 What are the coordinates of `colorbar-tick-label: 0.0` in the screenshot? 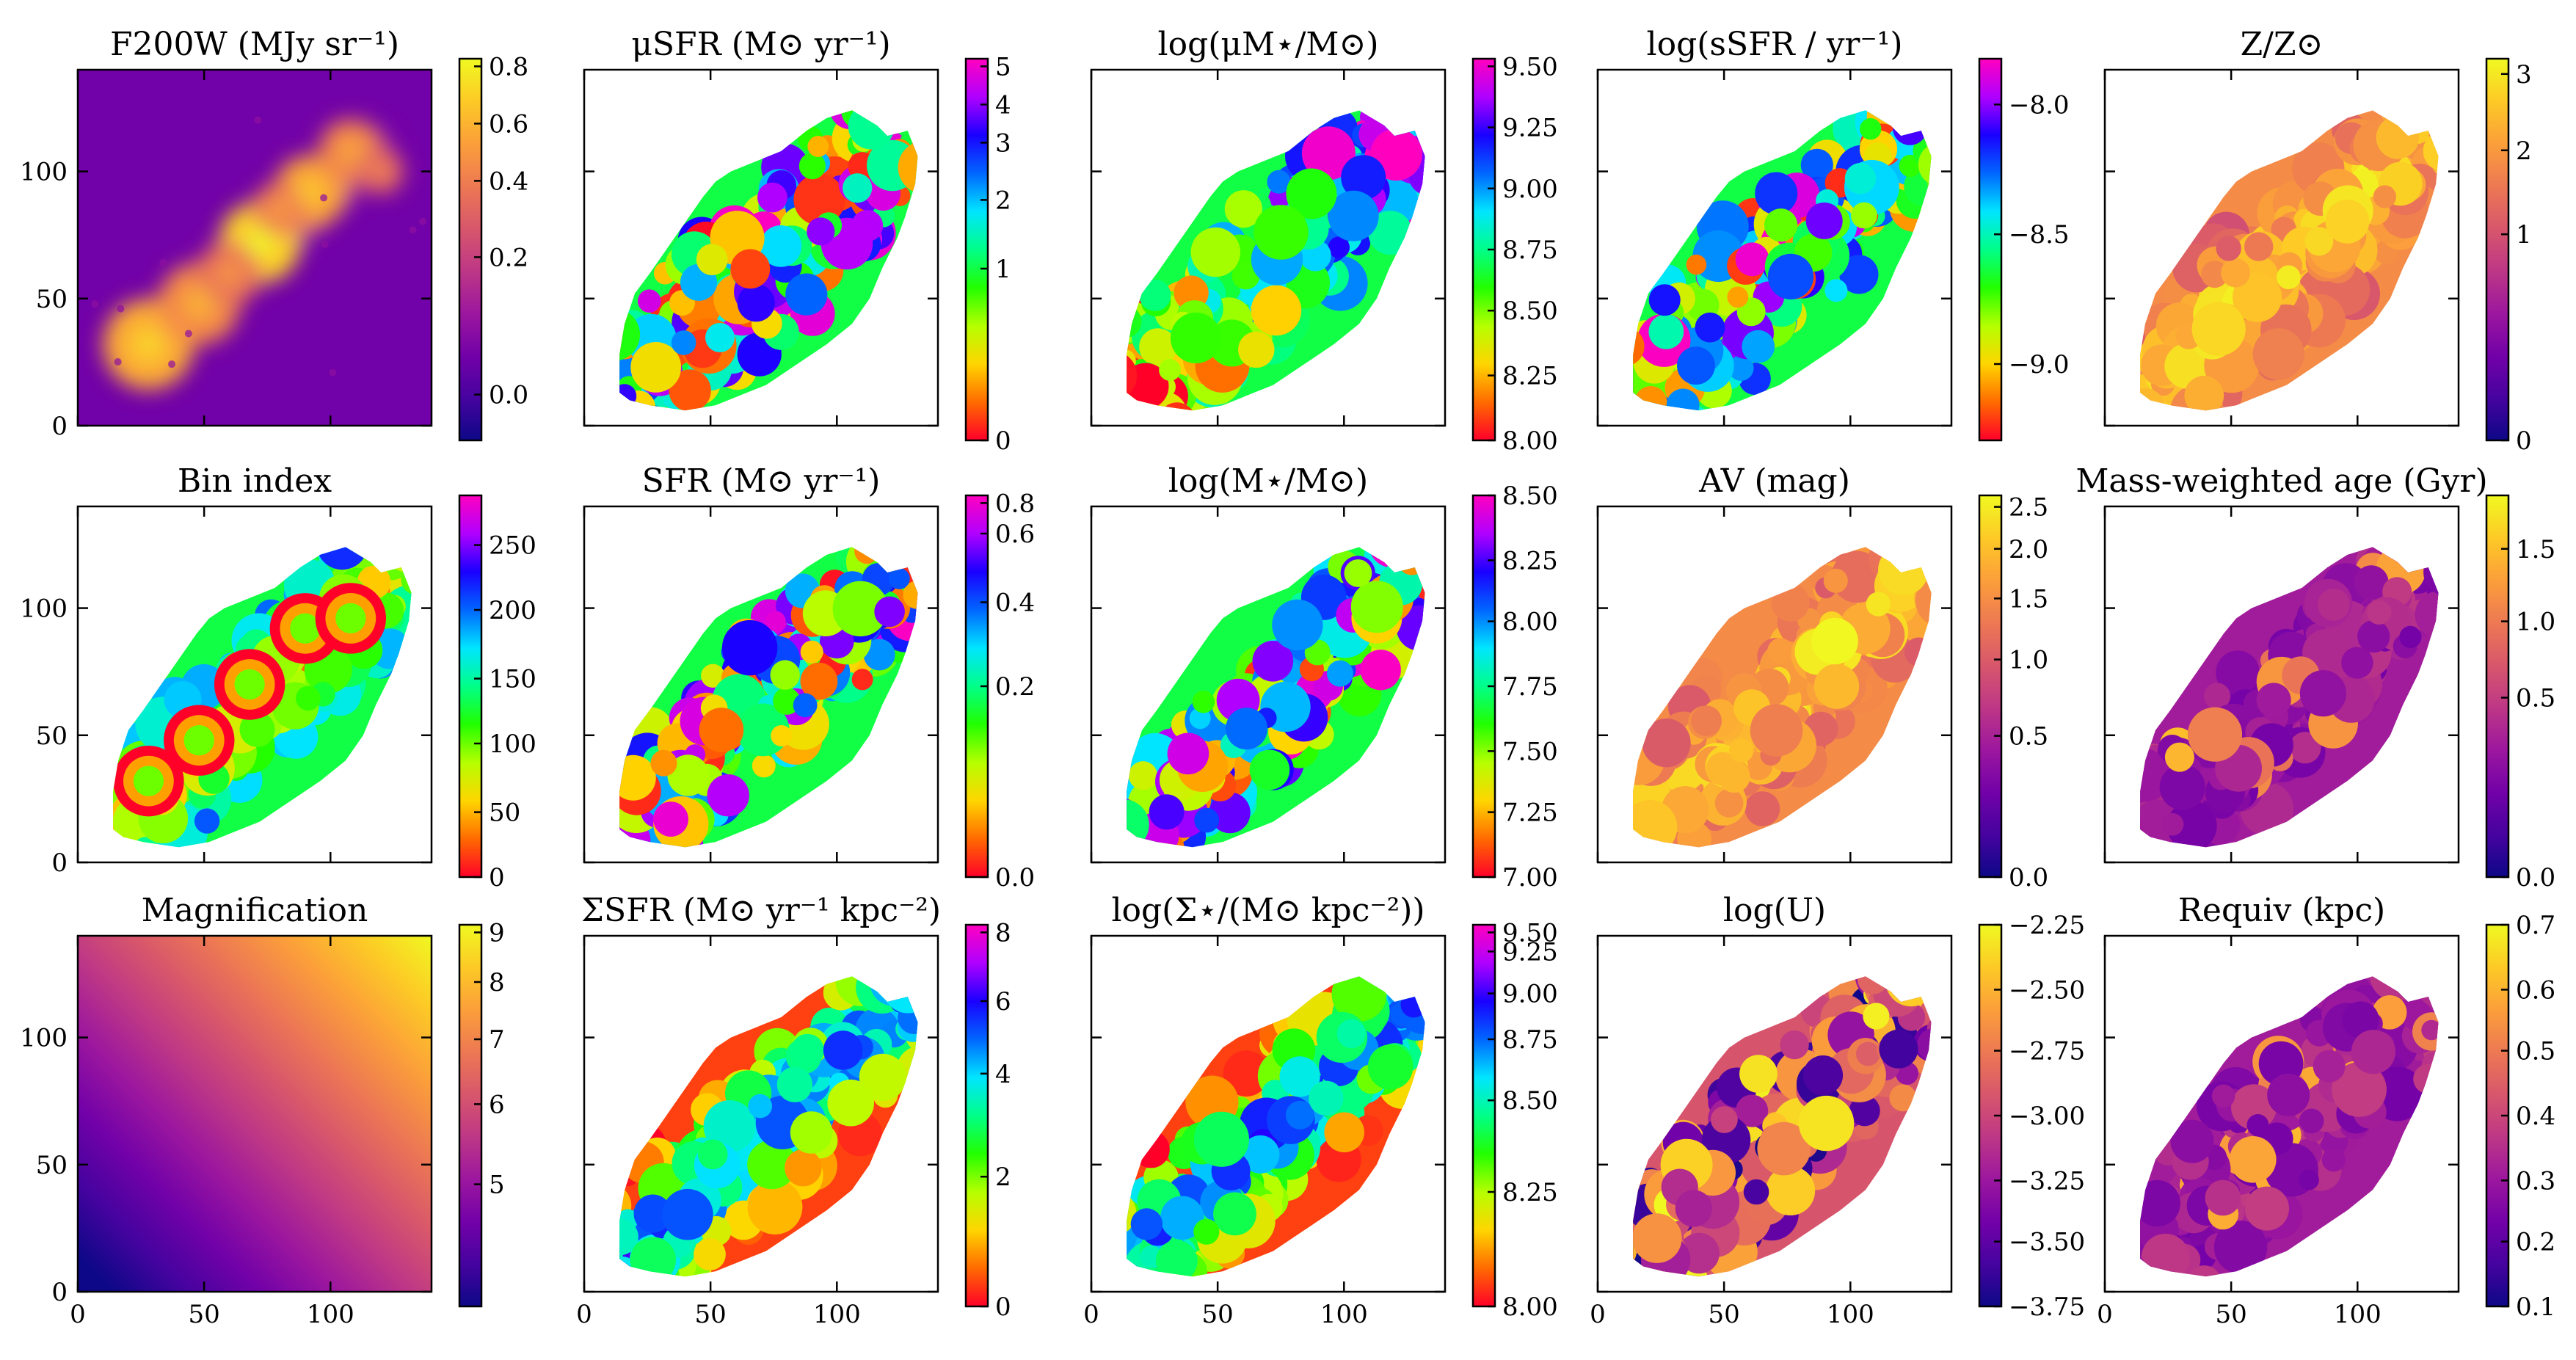 It's located at (1015, 877).